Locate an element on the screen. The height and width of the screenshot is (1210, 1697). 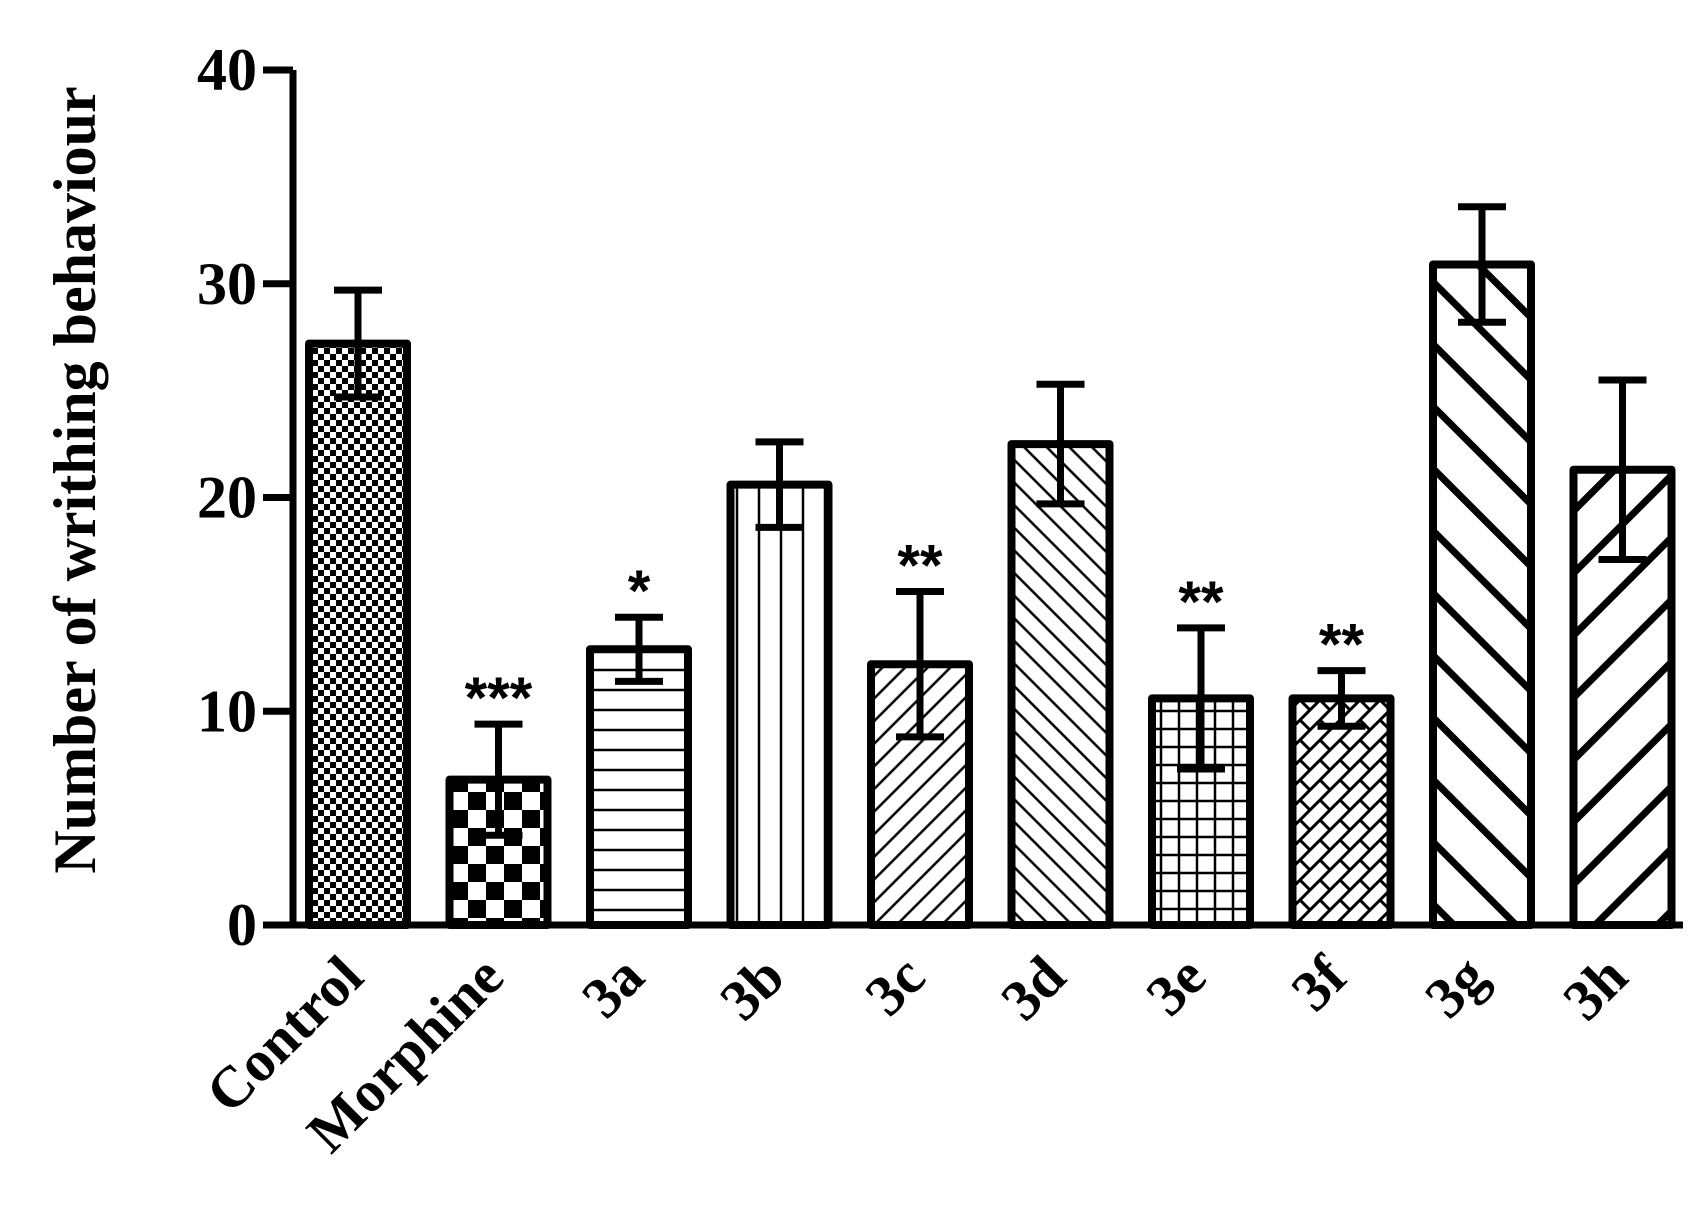
y-tick-label: 30 is located at coordinates (227, 284).